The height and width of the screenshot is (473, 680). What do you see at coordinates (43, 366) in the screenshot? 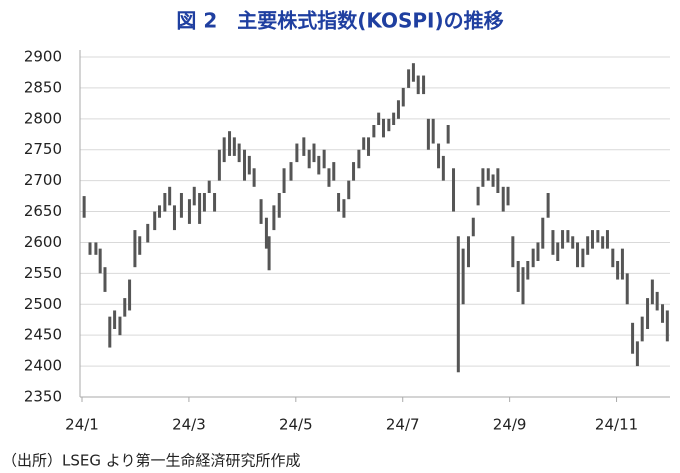
I see `y-tick-label: 2400` at bounding box center [43, 366].